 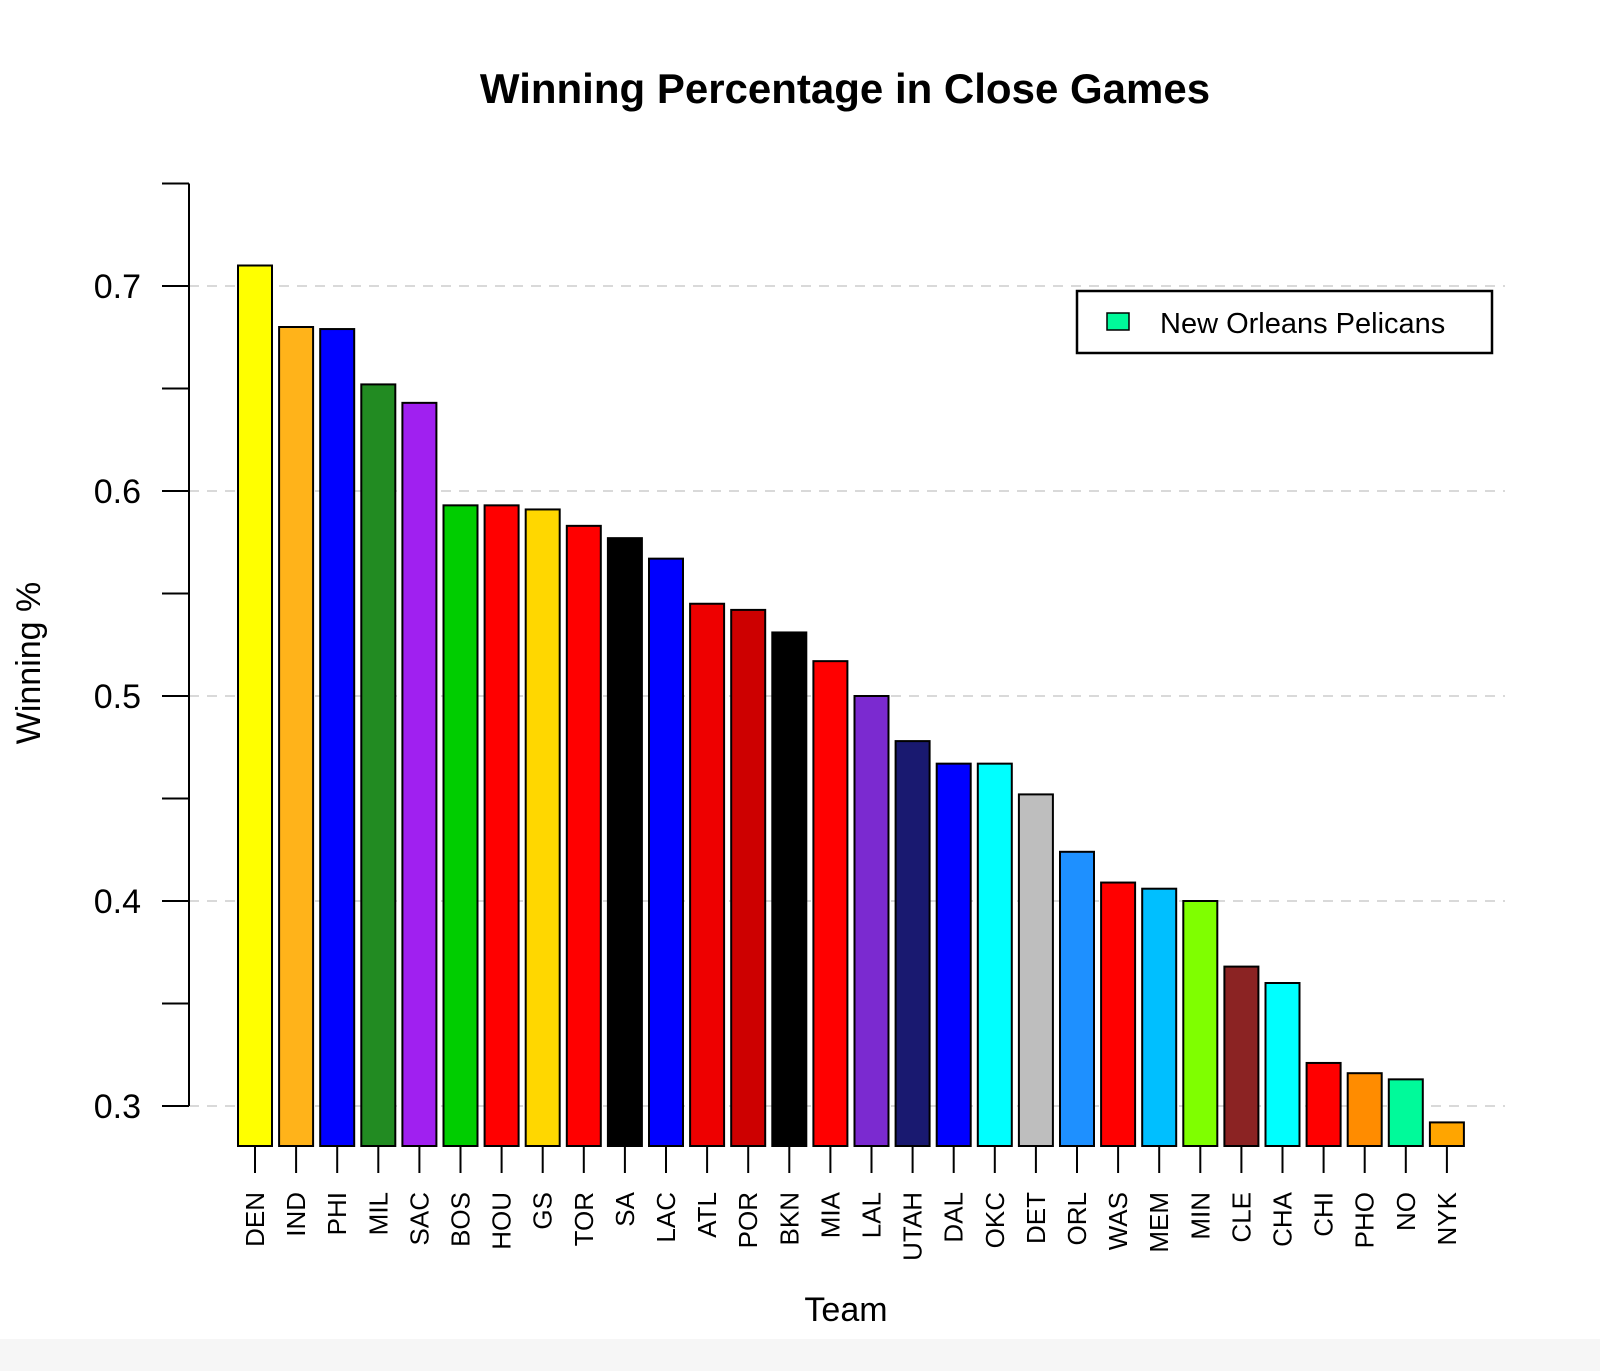 What do you see at coordinates (995, 1220) in the screenshot?
I see `x-tick-label: OKC` at bounding box center [995, 1220].